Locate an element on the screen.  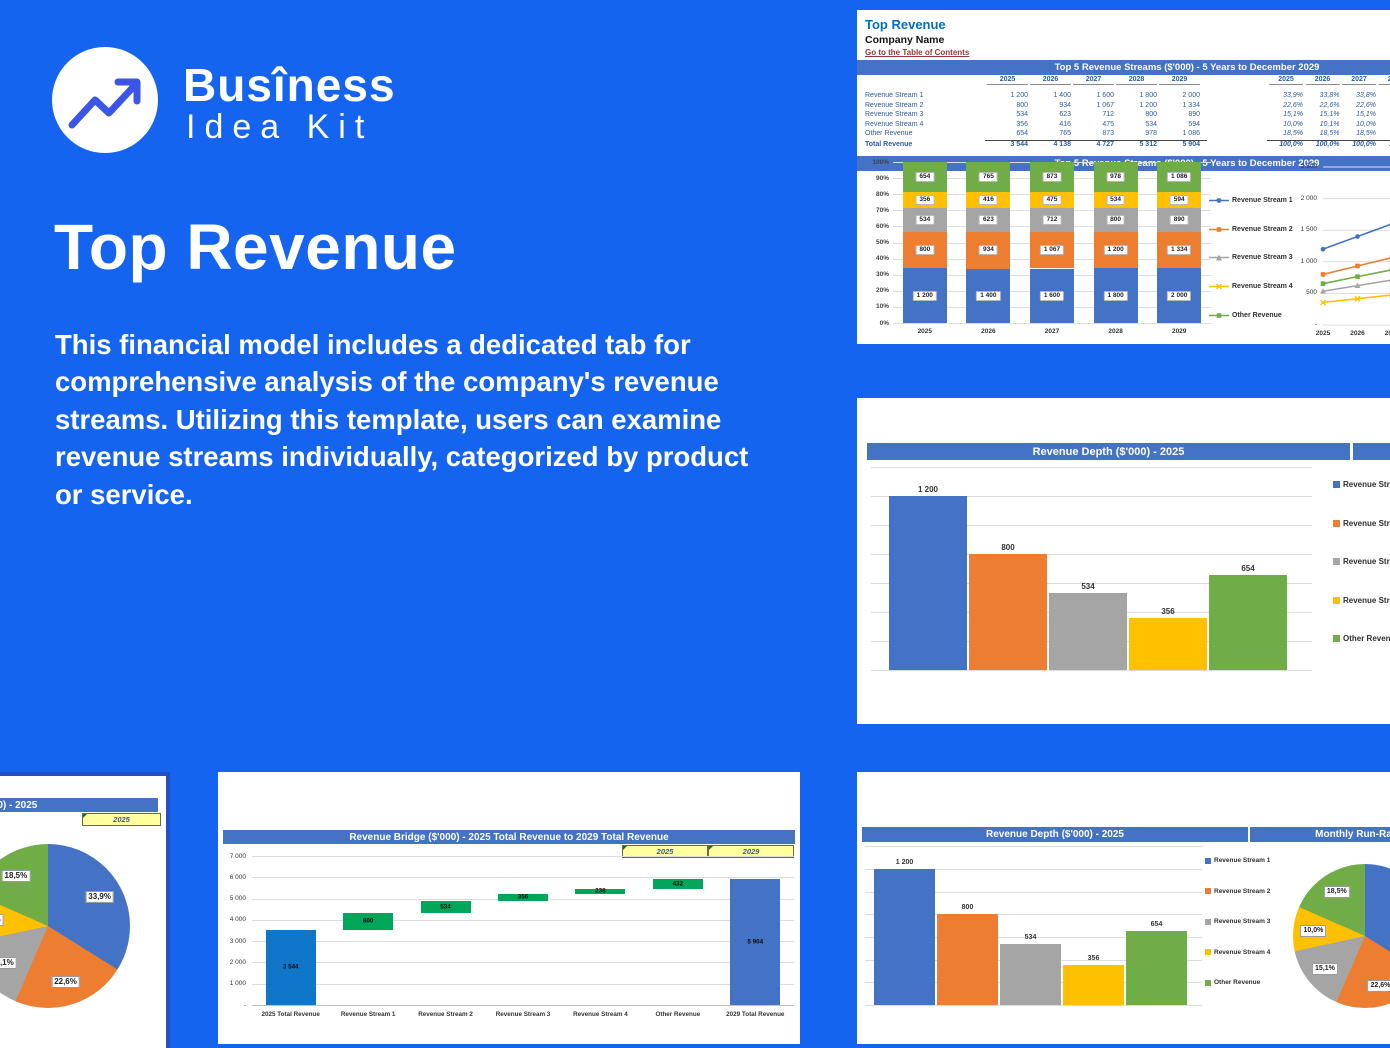
cell-value: 800 is located at coordinates (1136, 114).